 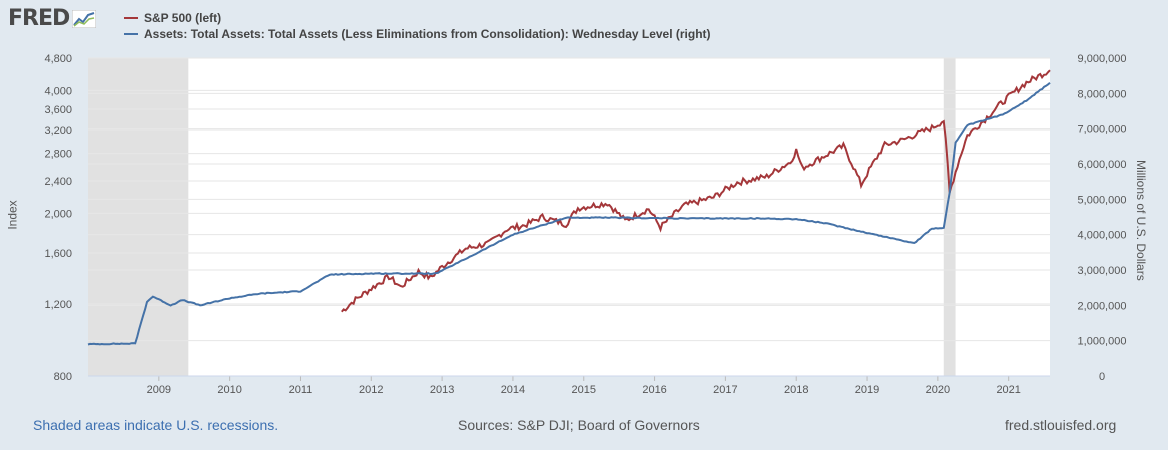 What do you see at coordinates (58, 59) in the screenshot?
I see `left-tick-label: 4,800` at bounding box center [58, 59].